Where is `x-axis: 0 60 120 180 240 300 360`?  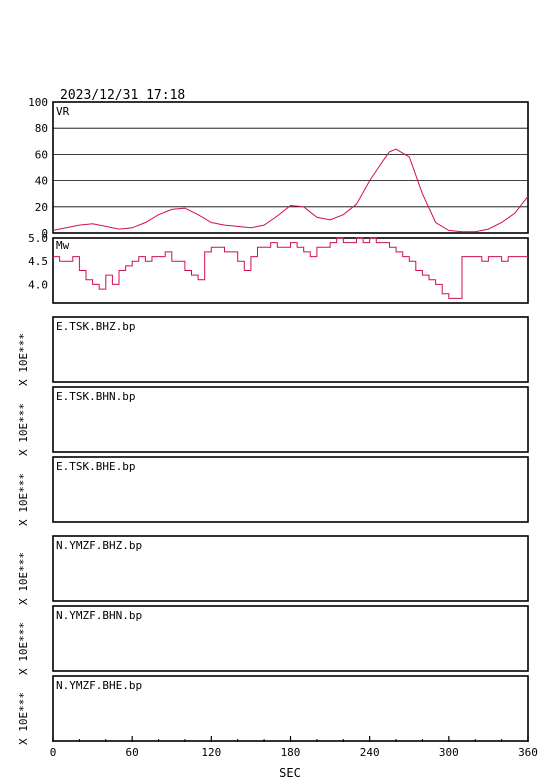
x-axis: 0 60 120 180 240 300 360 is located at coordinates (294, 747).